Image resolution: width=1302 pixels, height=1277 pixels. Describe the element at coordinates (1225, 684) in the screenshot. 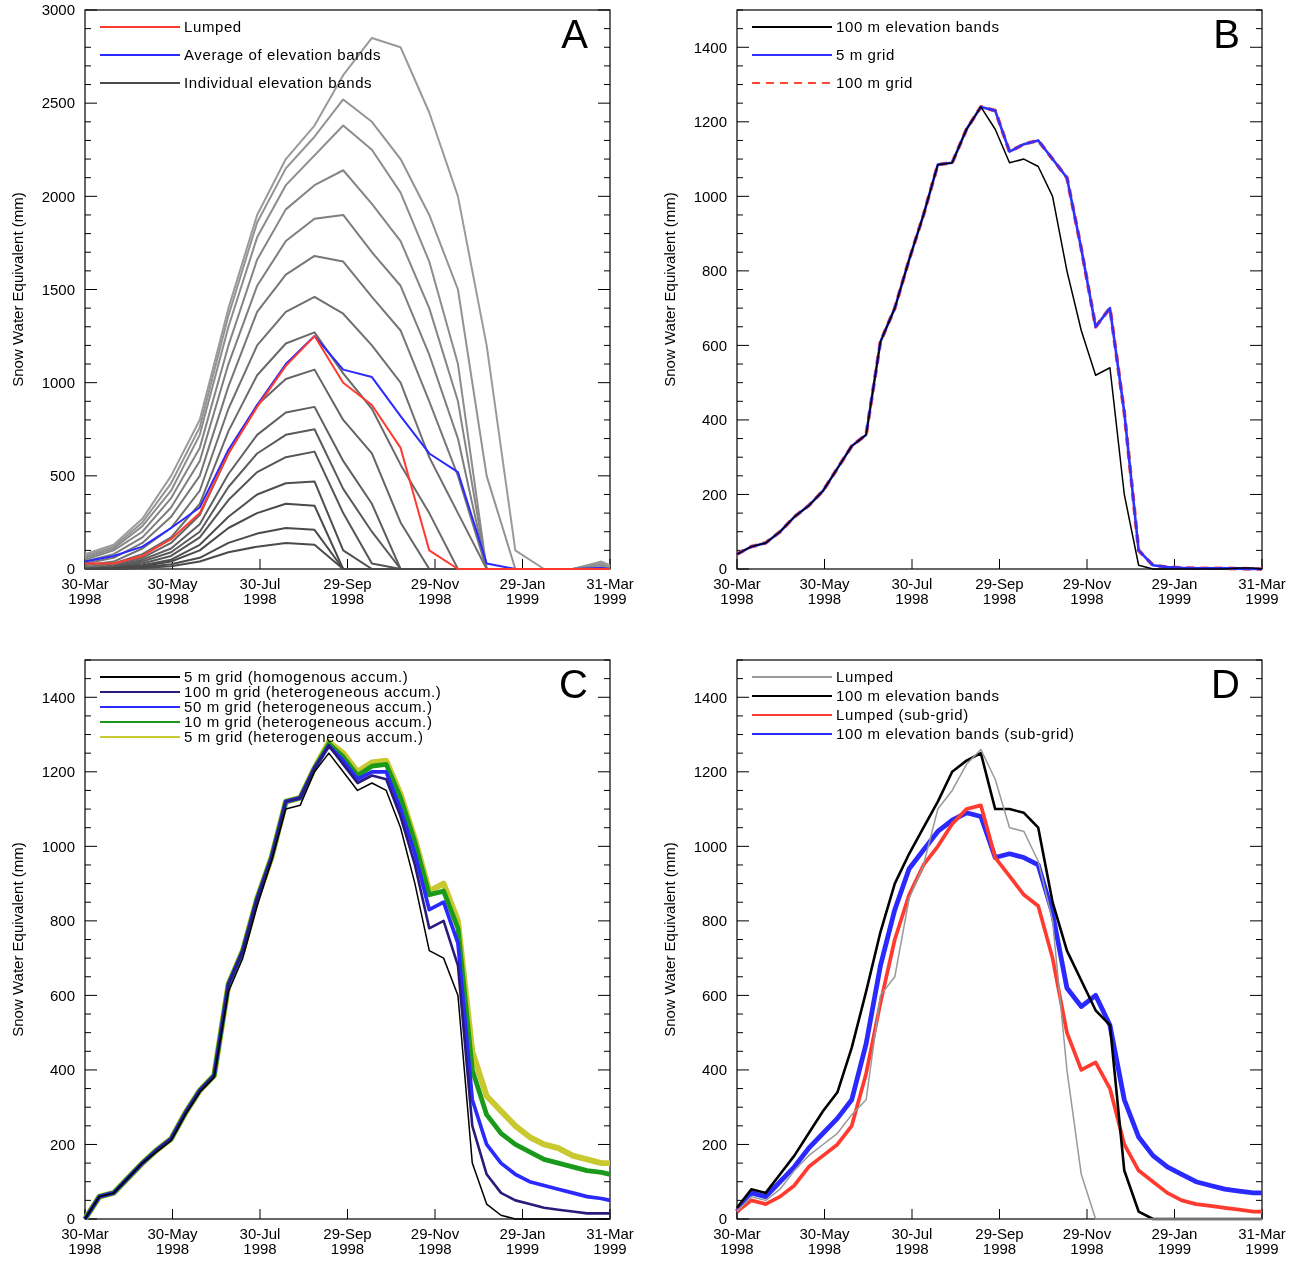

I see `annotation: D` at that location.